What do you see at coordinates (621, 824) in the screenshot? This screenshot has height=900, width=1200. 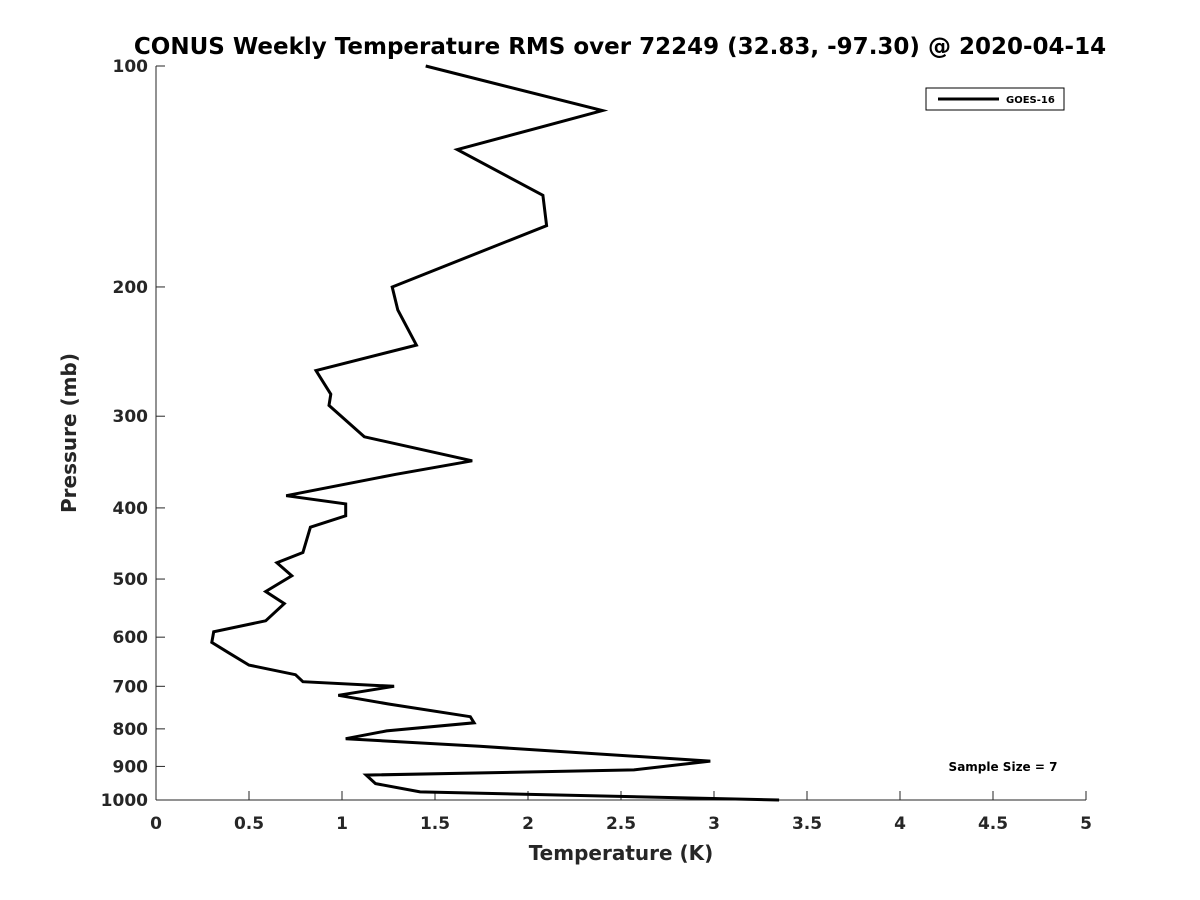 I see `x-tick-label: 2.5` at bounding box center [621, 824].